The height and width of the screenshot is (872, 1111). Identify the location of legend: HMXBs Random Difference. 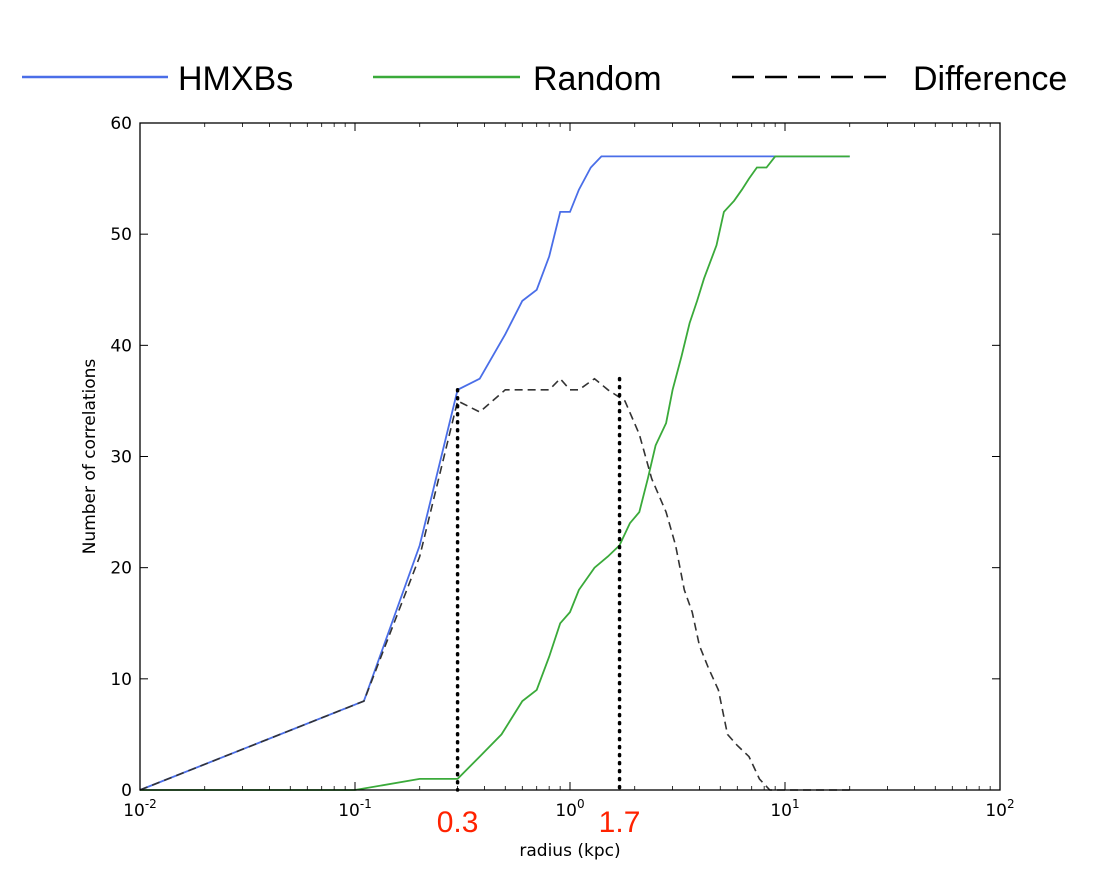
(544, 79).